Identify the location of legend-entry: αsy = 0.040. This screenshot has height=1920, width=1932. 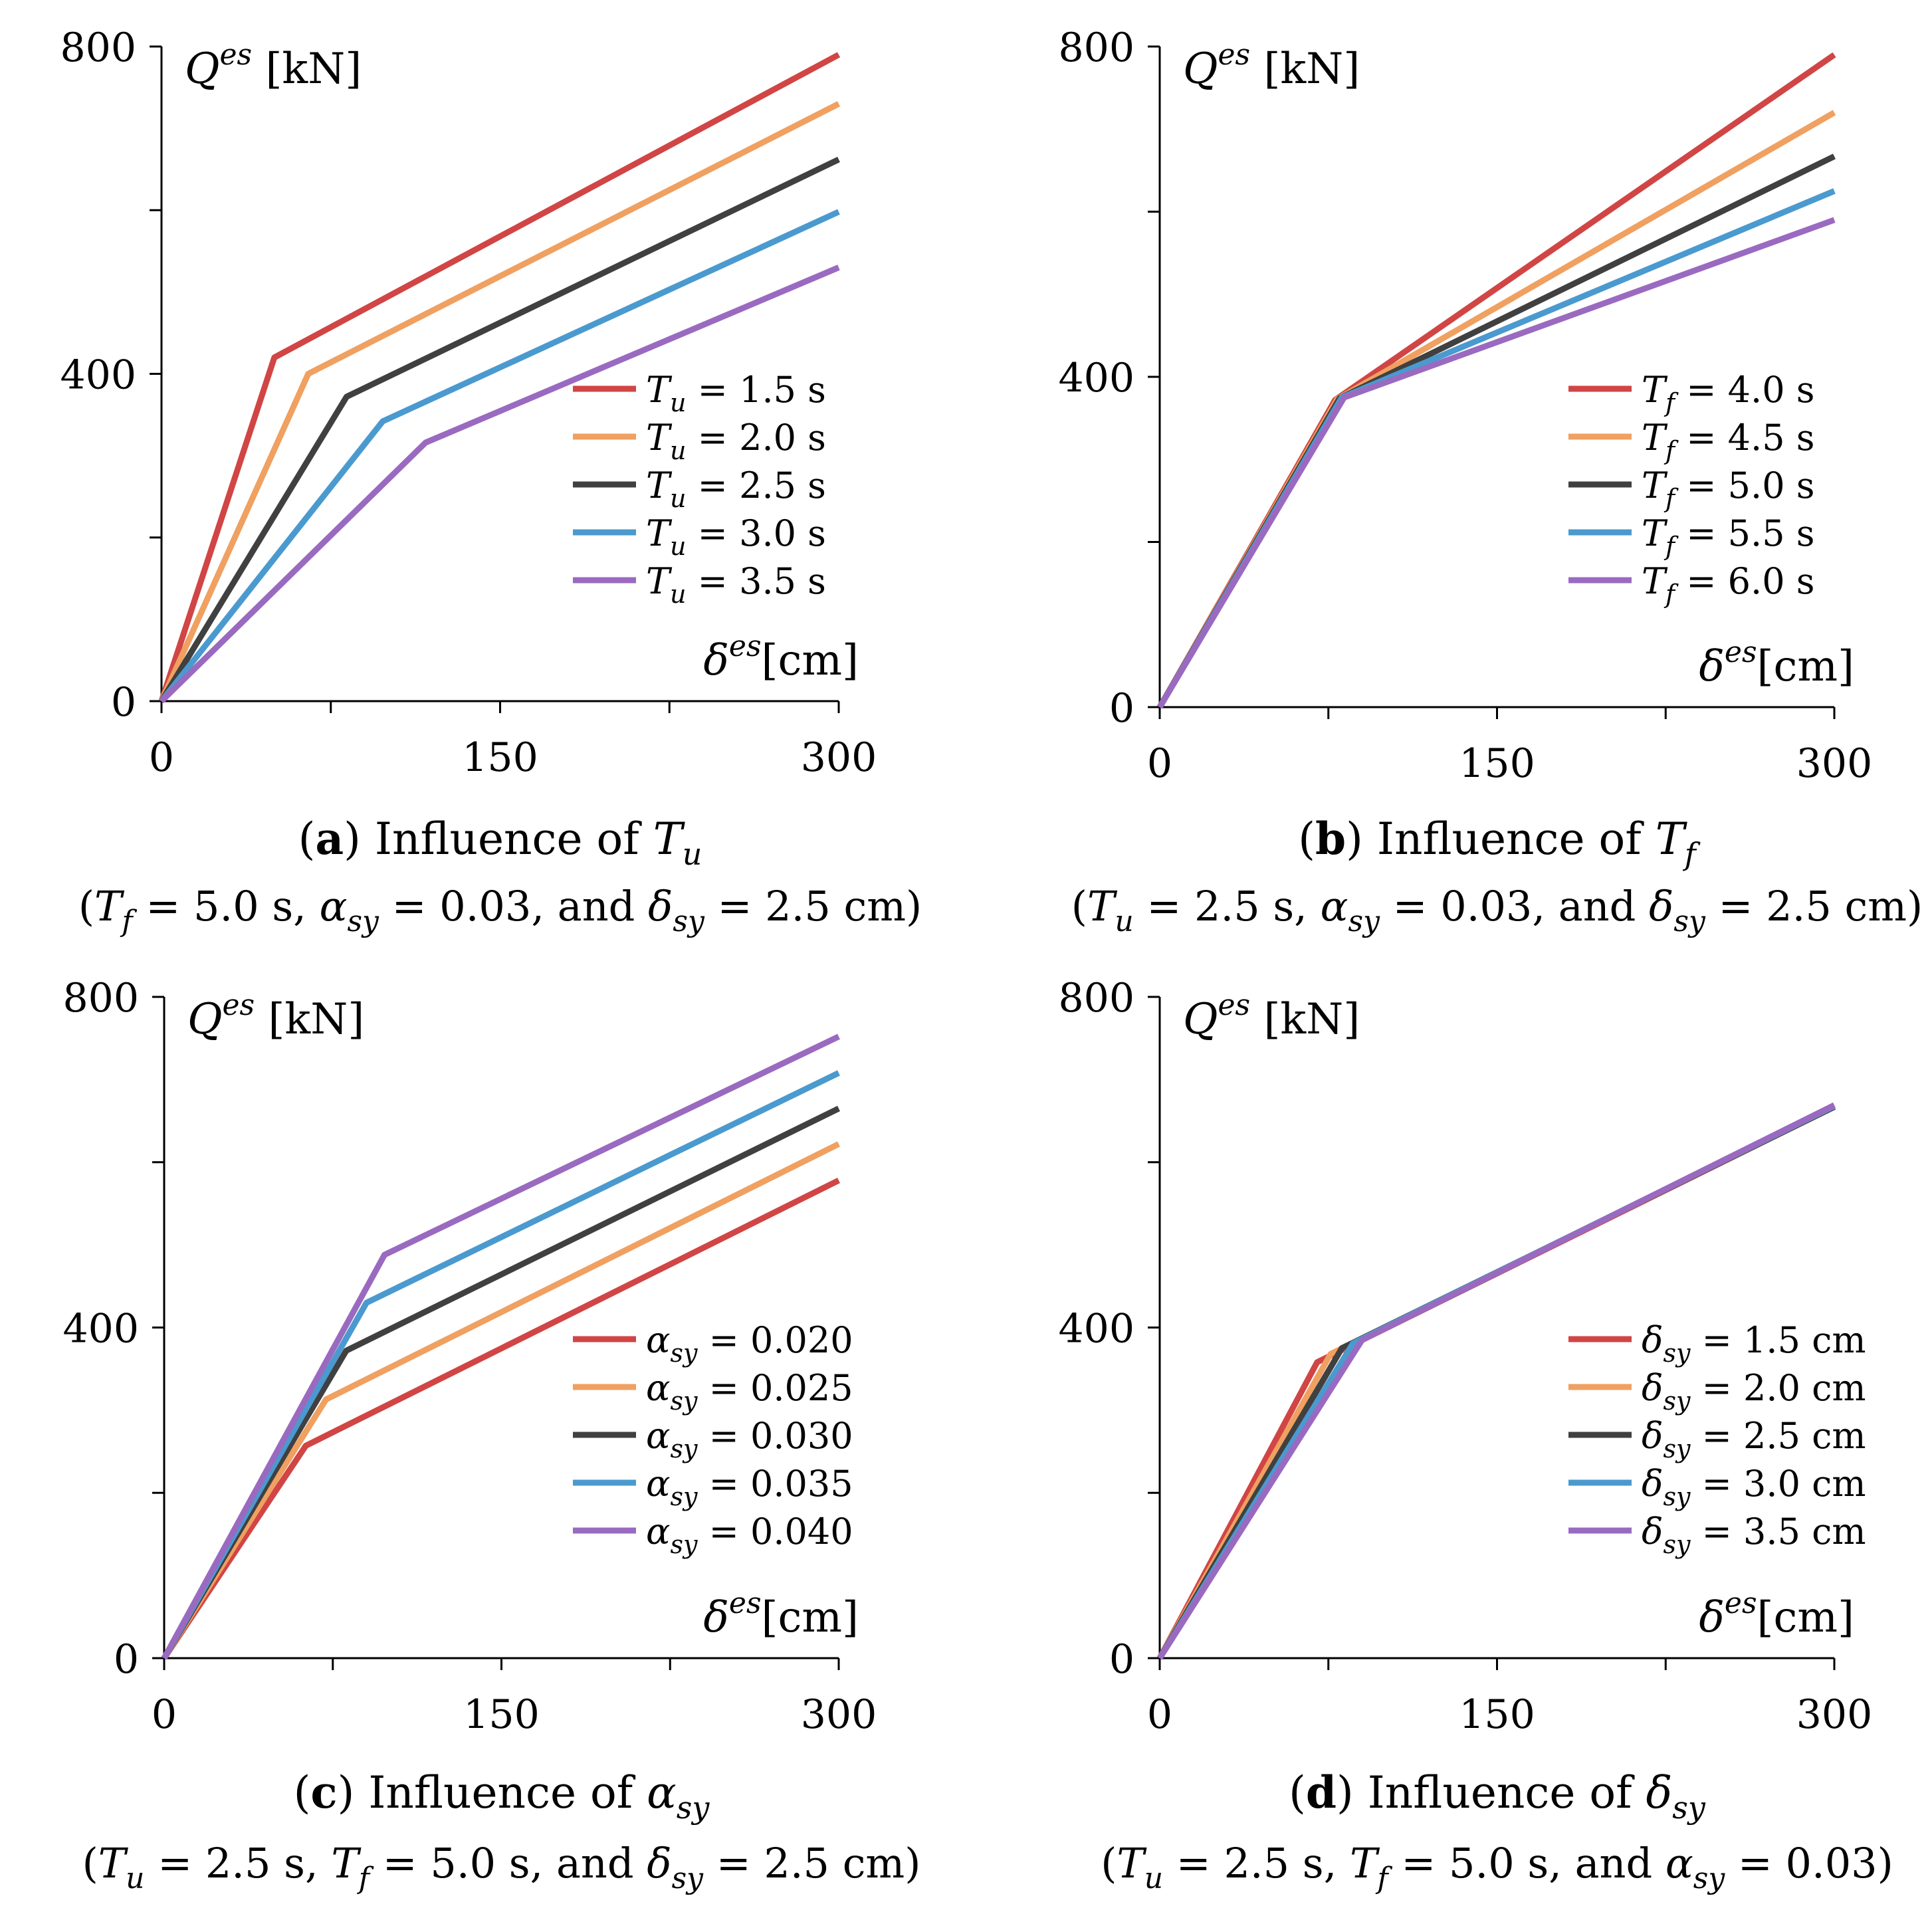
(749, 1535).